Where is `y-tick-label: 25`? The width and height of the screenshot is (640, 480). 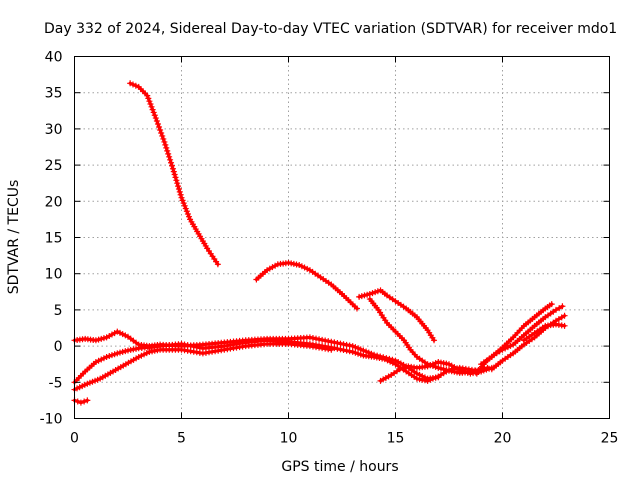 y-tick-label: 25 is located at coordinates (54, 166).